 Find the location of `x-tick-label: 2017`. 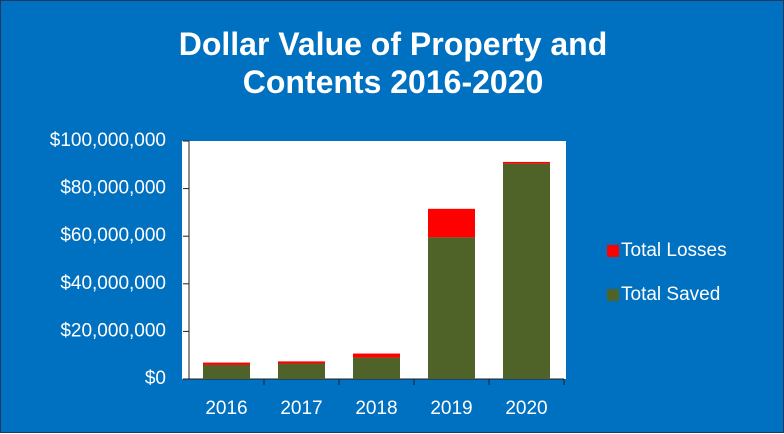

x-tick-label: 2017 is located at coordinates (301, 408).